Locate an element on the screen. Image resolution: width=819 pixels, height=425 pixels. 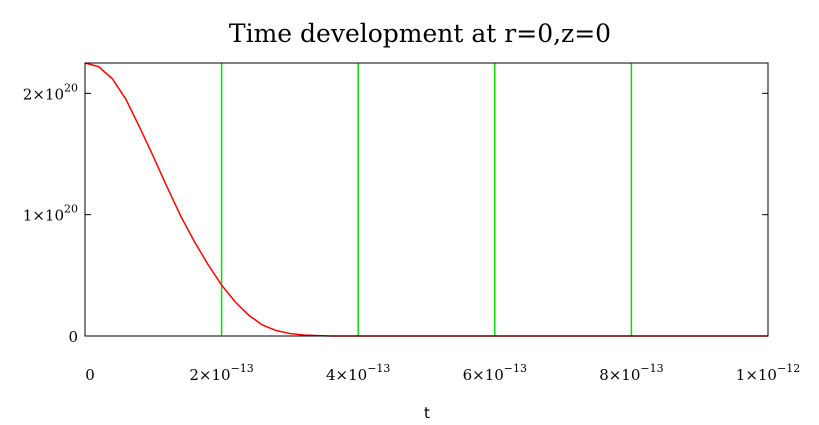
chart-title: Time development at r=0,z=0 is located at coordinates (420, 33).